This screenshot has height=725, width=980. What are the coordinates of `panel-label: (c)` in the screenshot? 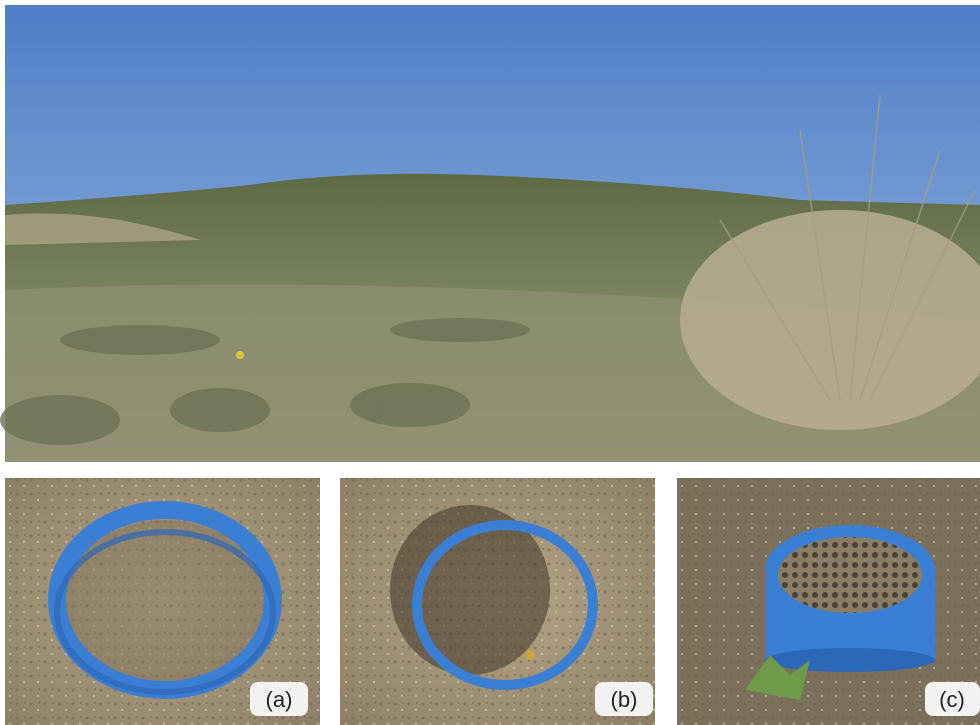 It's located at (952, 699).